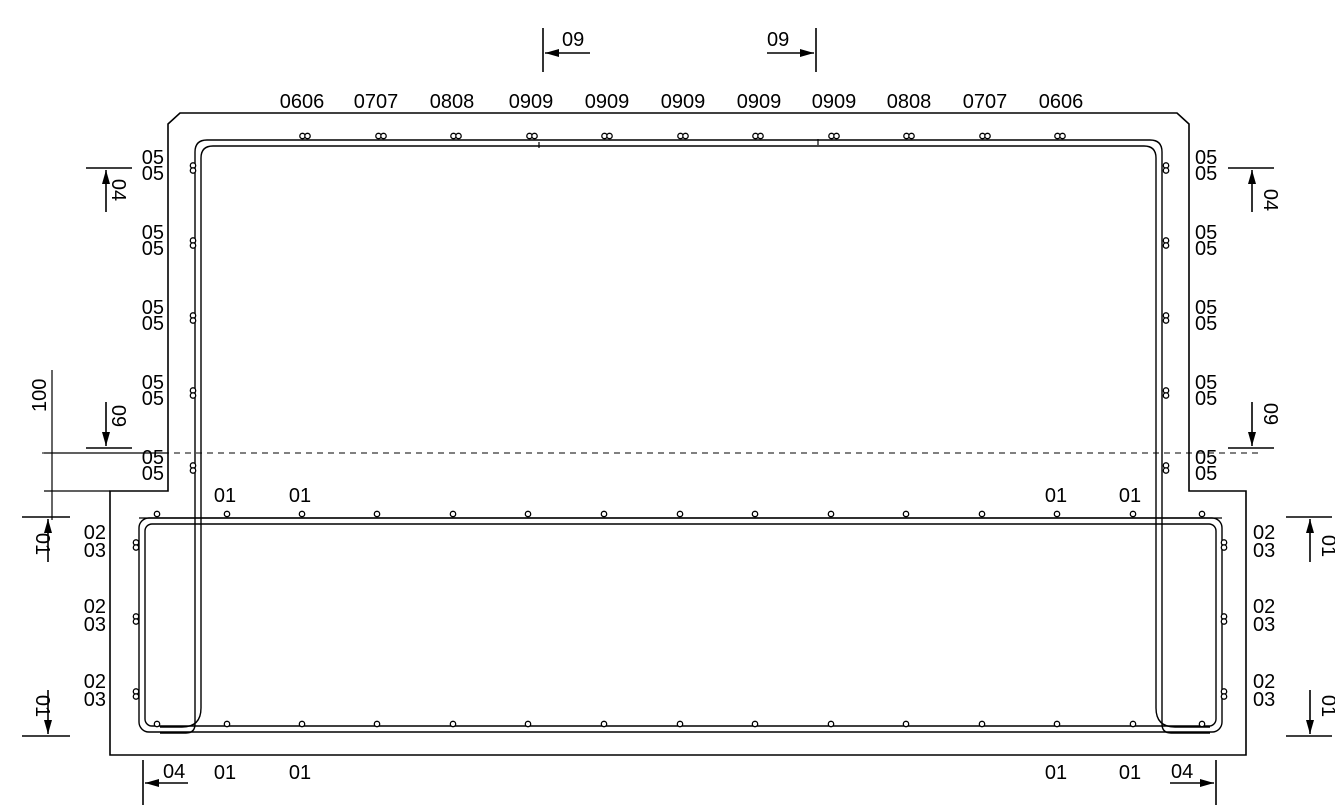  What do you see at coordinates (1326, 706) in the screenshot?
I see `marker-label-right-base-lower: 01` at bounding box center [1326, 706].